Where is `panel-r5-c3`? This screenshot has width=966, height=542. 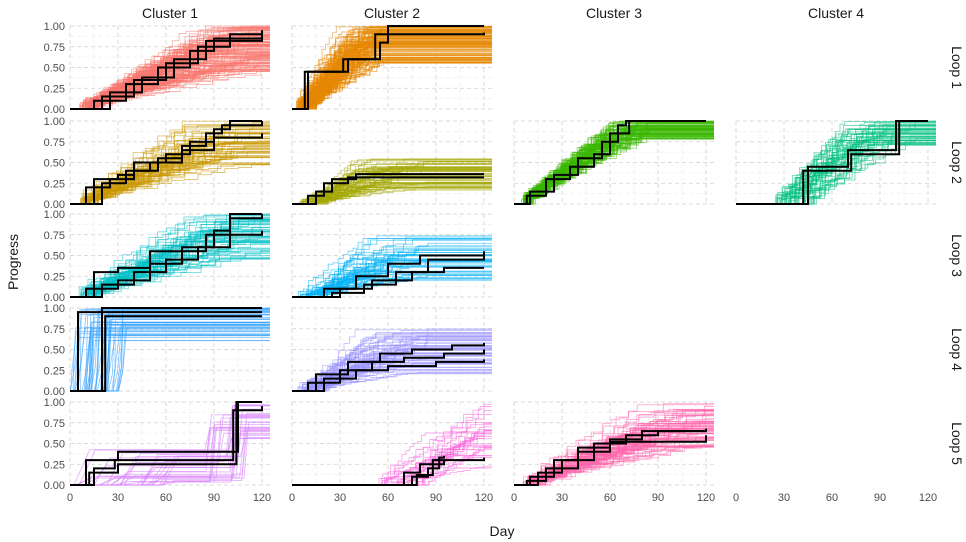 panel-r5-c3 is located at coordinates (613, 443).